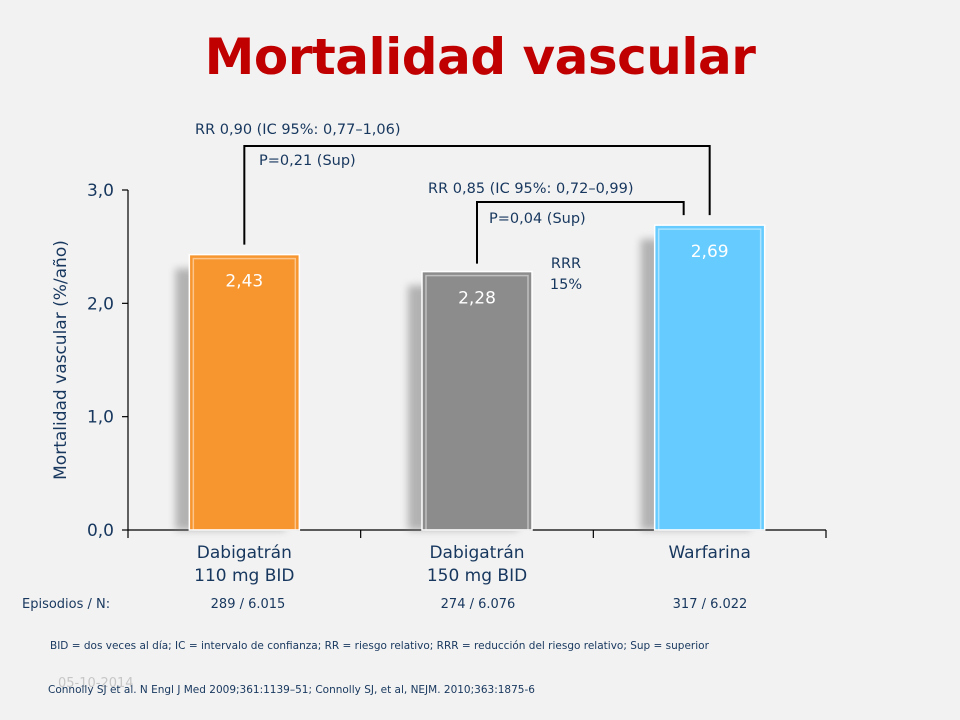  I want to click on bracket-110-vs-warfarina, so click(477, 195).